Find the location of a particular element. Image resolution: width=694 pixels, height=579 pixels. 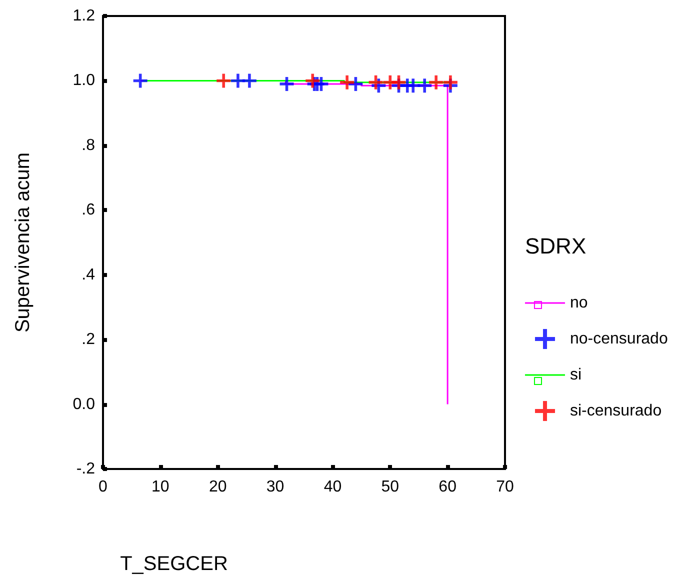

legend-label: si-censurado is located at coordinates (616, 411).